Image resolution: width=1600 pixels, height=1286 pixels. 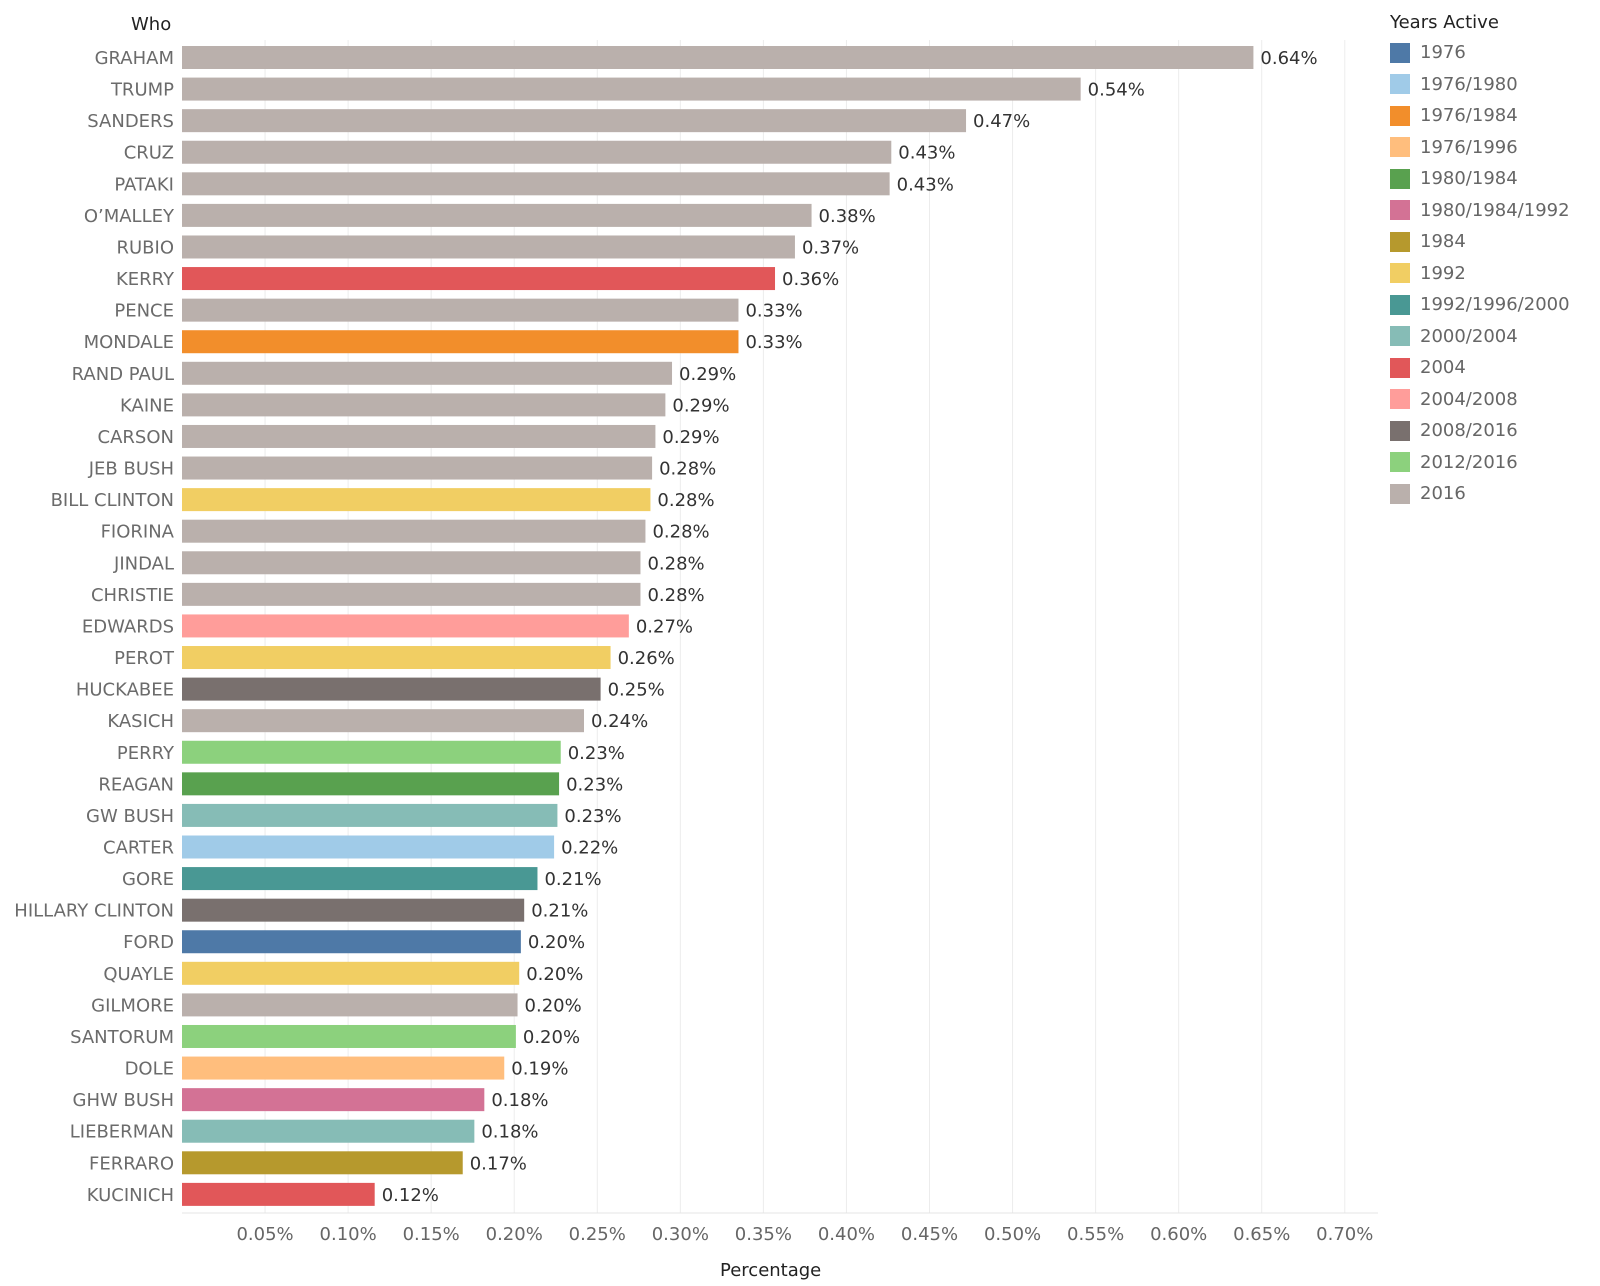 What do you see at coordinates (145, 279) in the screenshot?
I see `category-label: KERRY` at bounding box center [145, 279].